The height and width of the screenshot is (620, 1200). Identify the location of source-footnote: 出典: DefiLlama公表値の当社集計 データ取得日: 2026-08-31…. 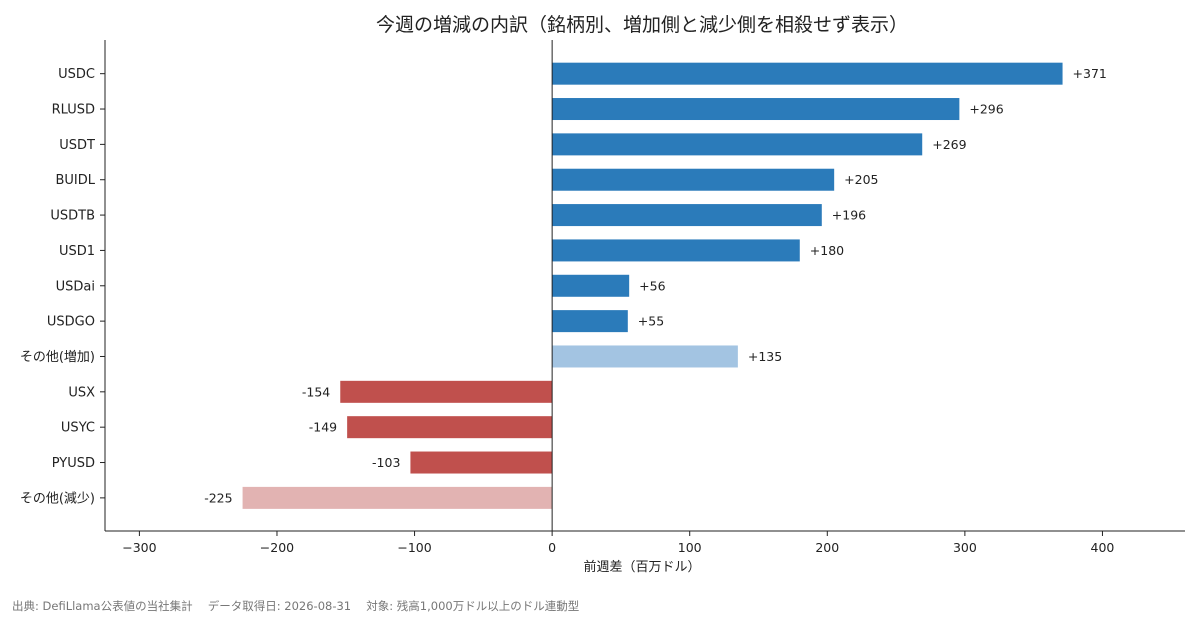
(296, 606).